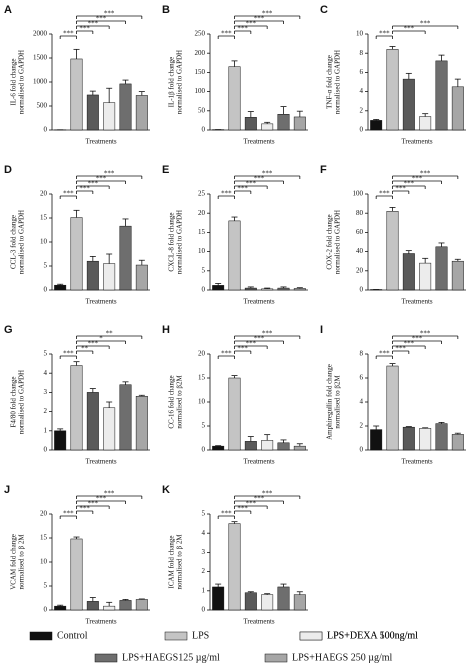  I want to click on panel-letter: J, so click(7, 490).